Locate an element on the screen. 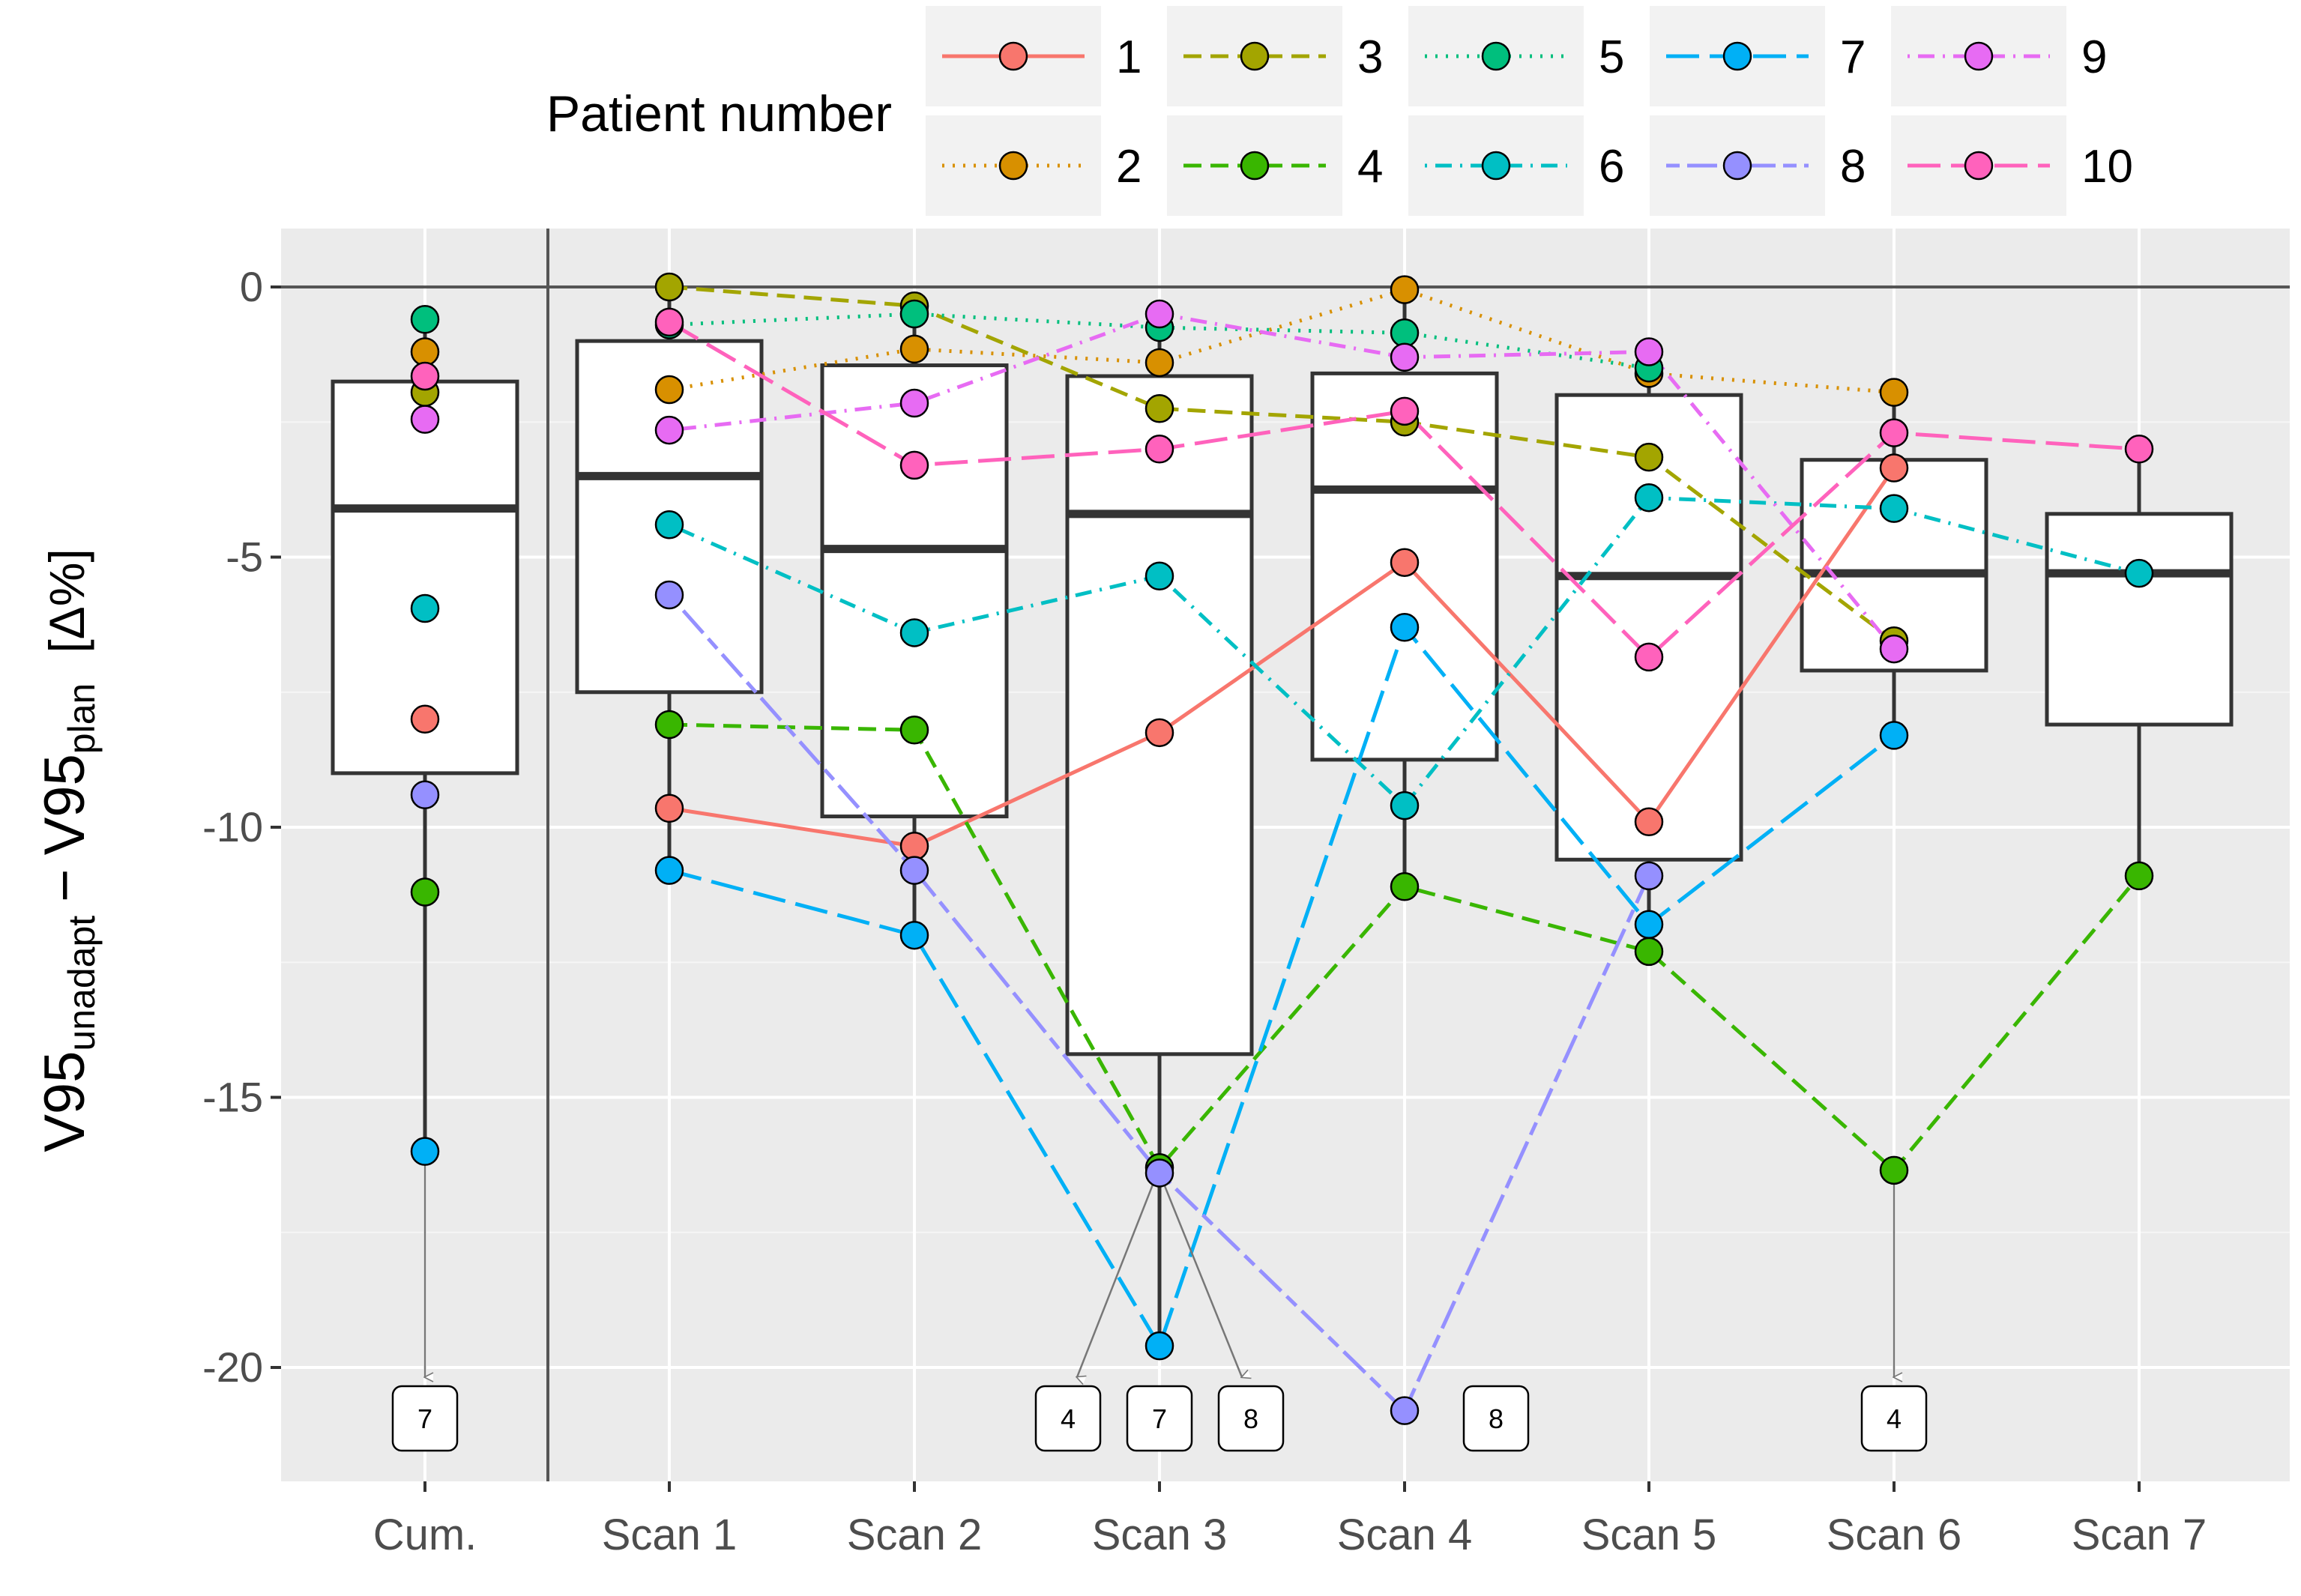  x-tick-label: Scan 4 is located at coordinates (1405, 1535).